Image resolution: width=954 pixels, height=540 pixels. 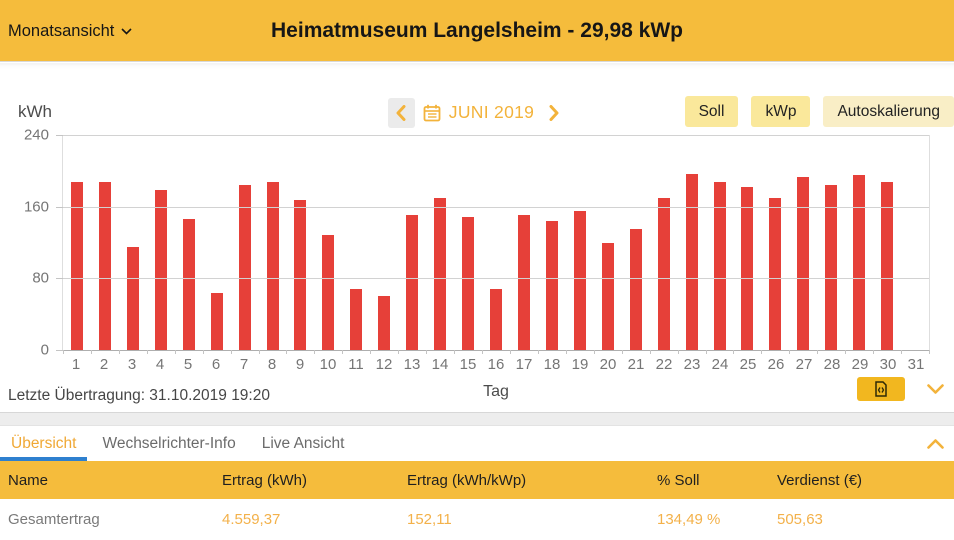 What do you see at coordinates (126, 31) in the screenshot?
I see `chevron-down-icon` at bounding box center [126, 31].